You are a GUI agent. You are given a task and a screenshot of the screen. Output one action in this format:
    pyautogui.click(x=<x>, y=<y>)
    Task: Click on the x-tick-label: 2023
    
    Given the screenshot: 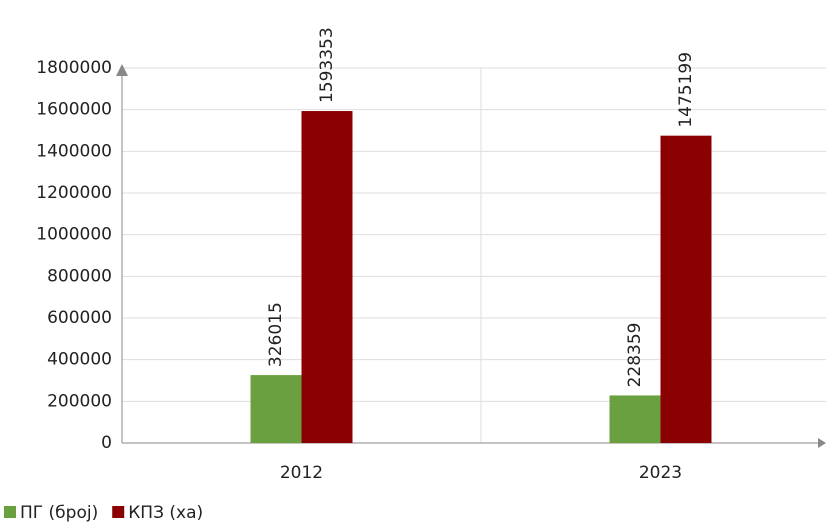 What is the action you would take?
    pyautogui.click(x=660, y=473)
    